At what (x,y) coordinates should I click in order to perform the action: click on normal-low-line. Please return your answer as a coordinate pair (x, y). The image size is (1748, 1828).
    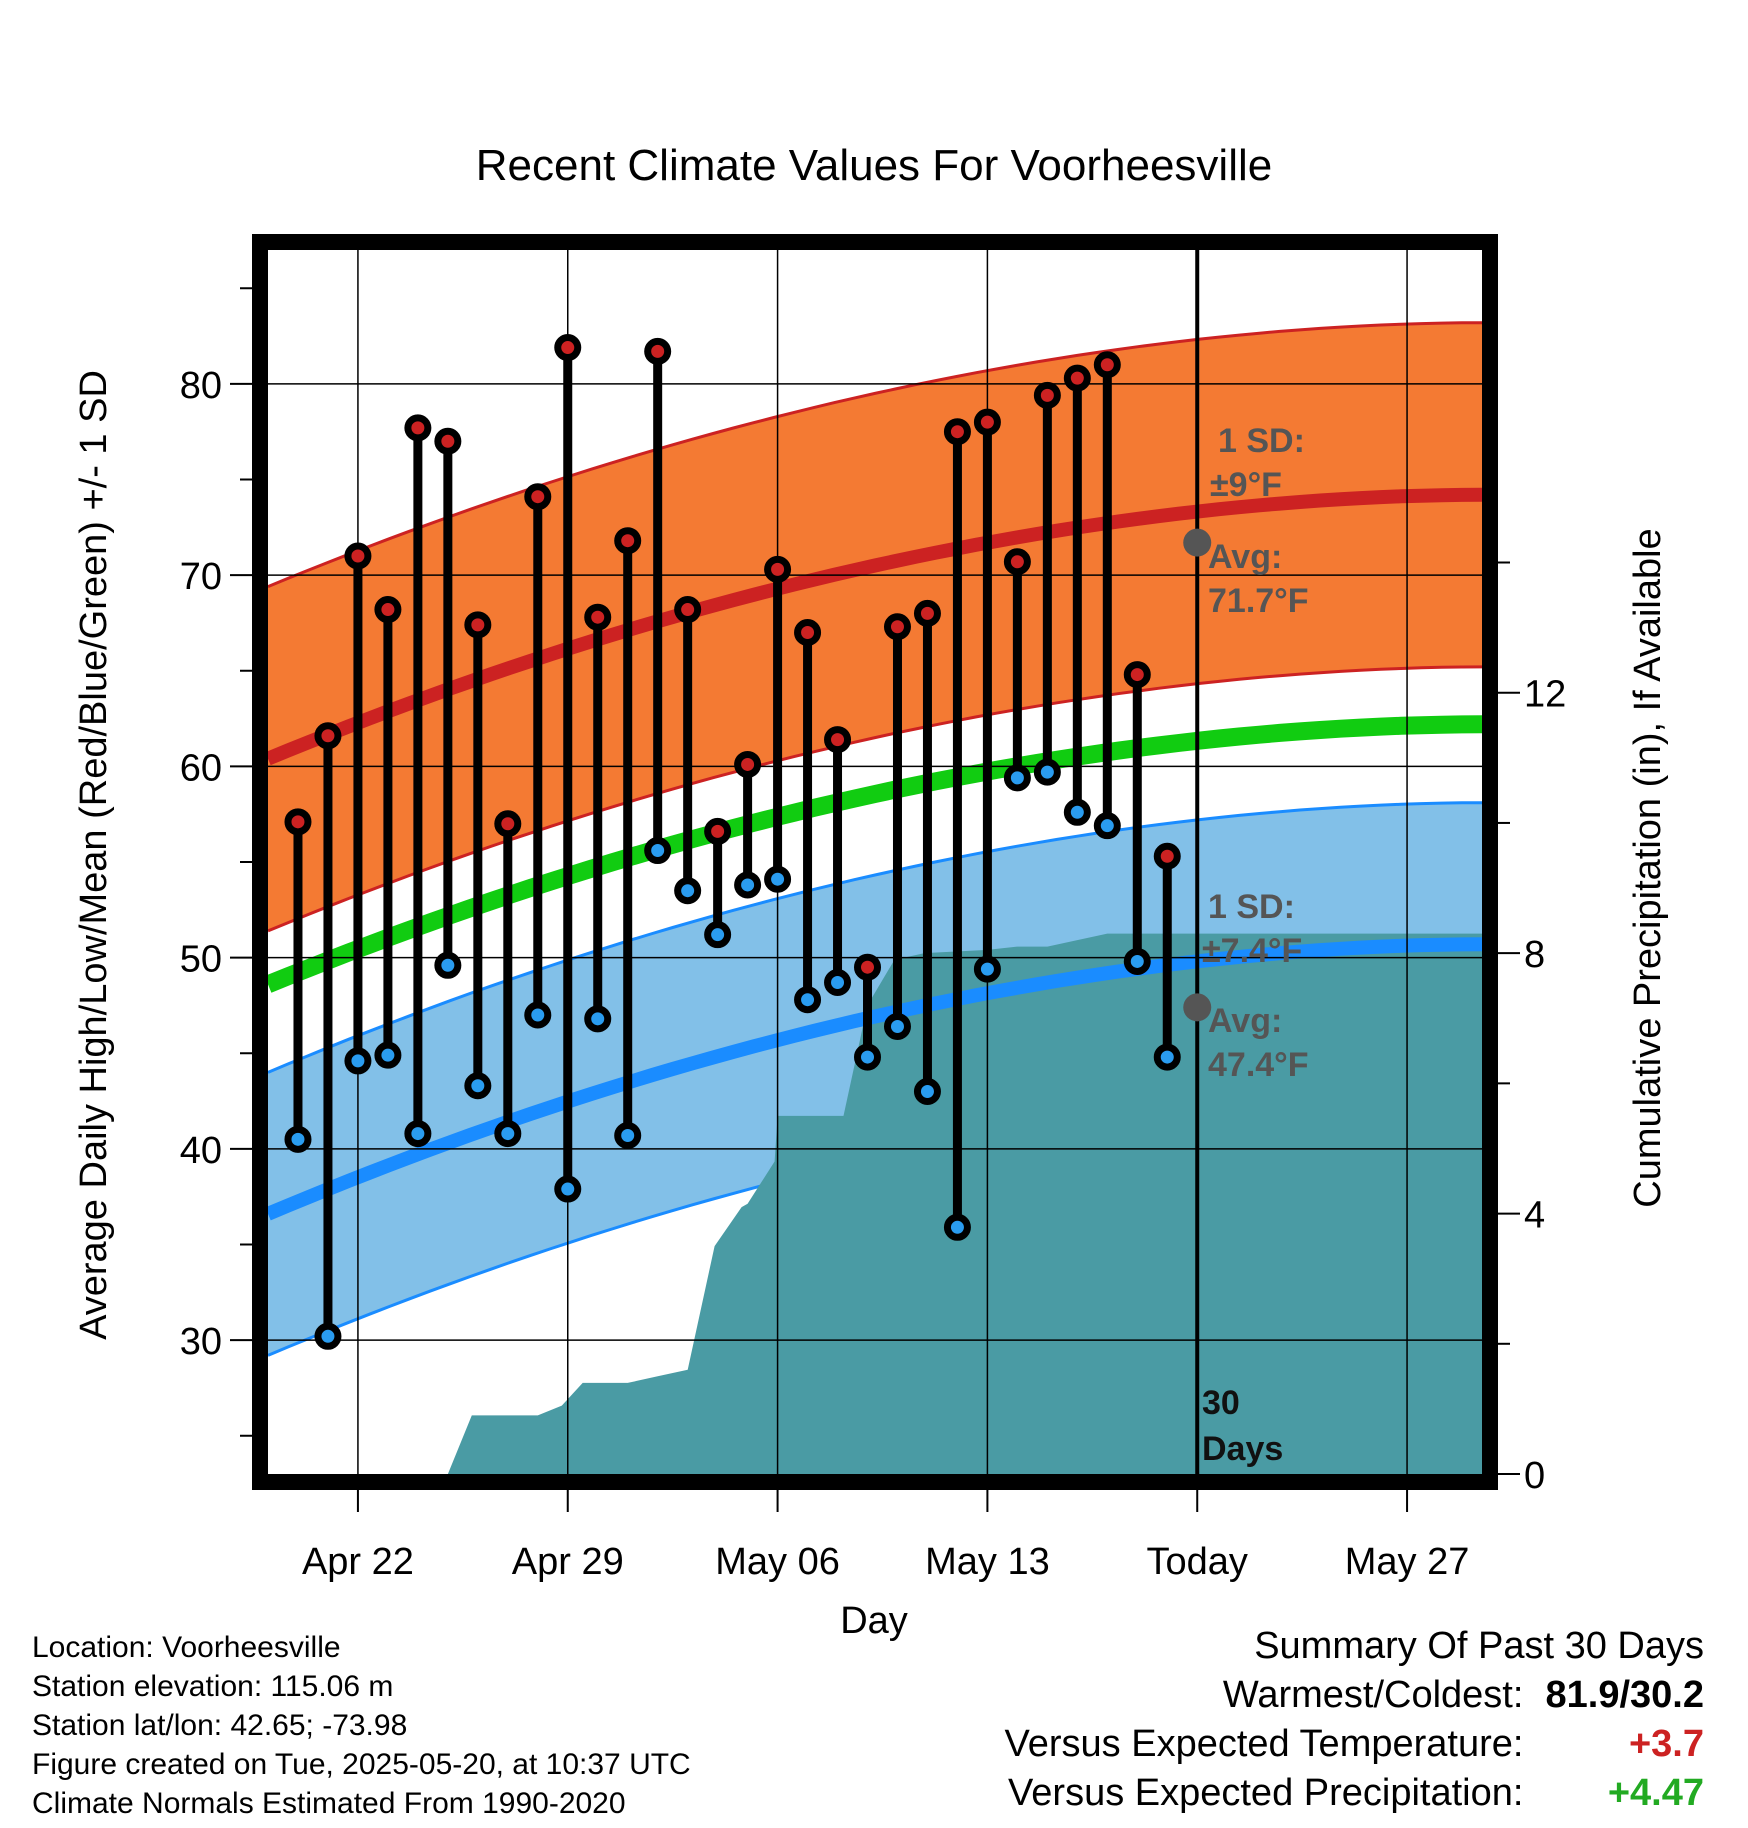
    Looking at the image, I should click on (875, 1079).